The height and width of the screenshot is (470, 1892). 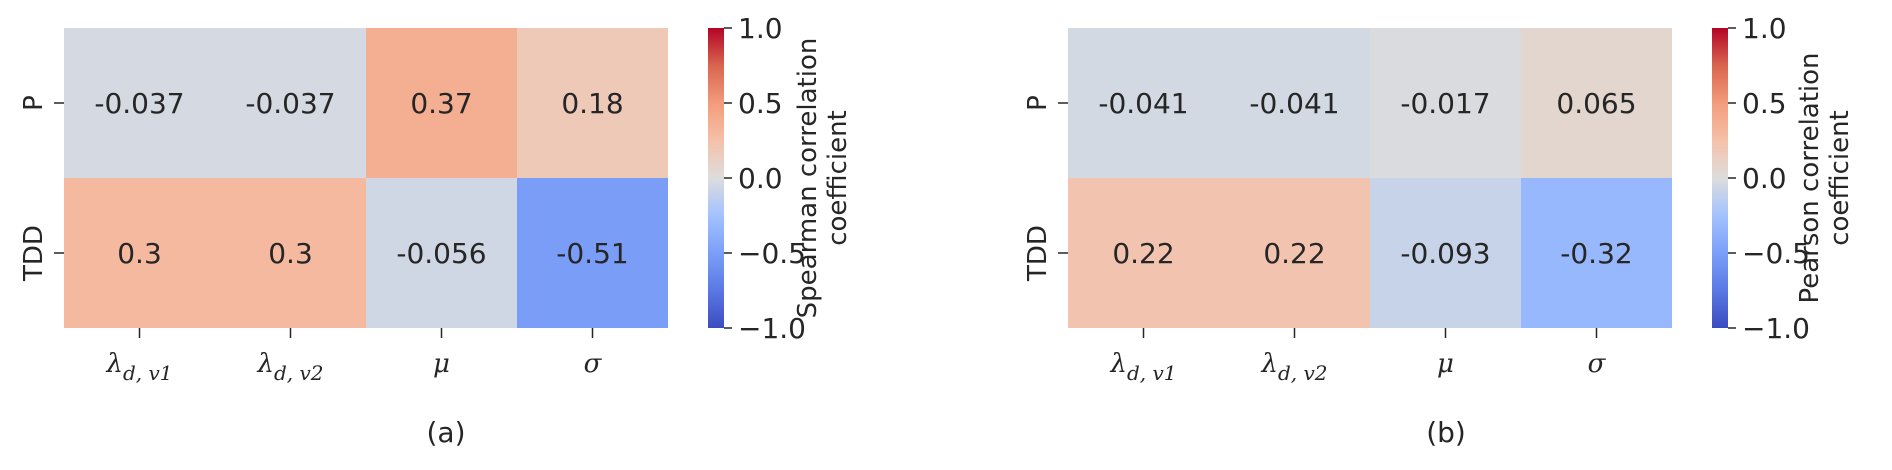 I want to click on cell-value-label: 0.37, so click(x=441, y=103).